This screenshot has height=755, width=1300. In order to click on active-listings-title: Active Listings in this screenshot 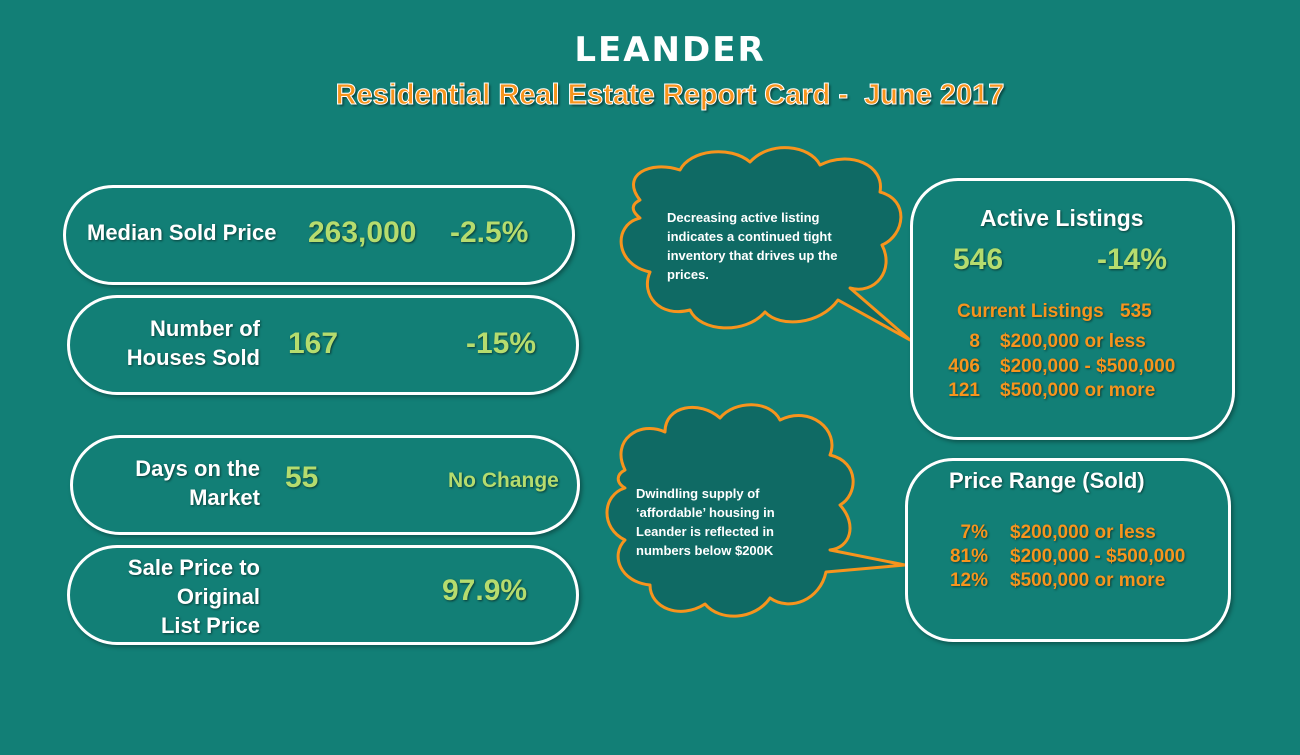, I will do `click(1062, 218)`.